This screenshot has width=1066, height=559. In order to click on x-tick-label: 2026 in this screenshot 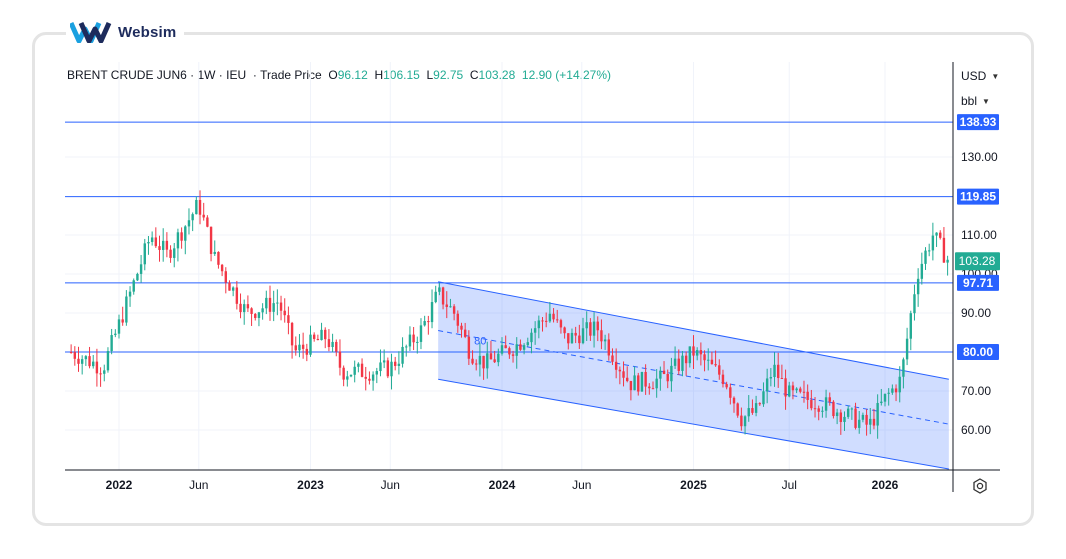, I will do `click(885, 485)`.